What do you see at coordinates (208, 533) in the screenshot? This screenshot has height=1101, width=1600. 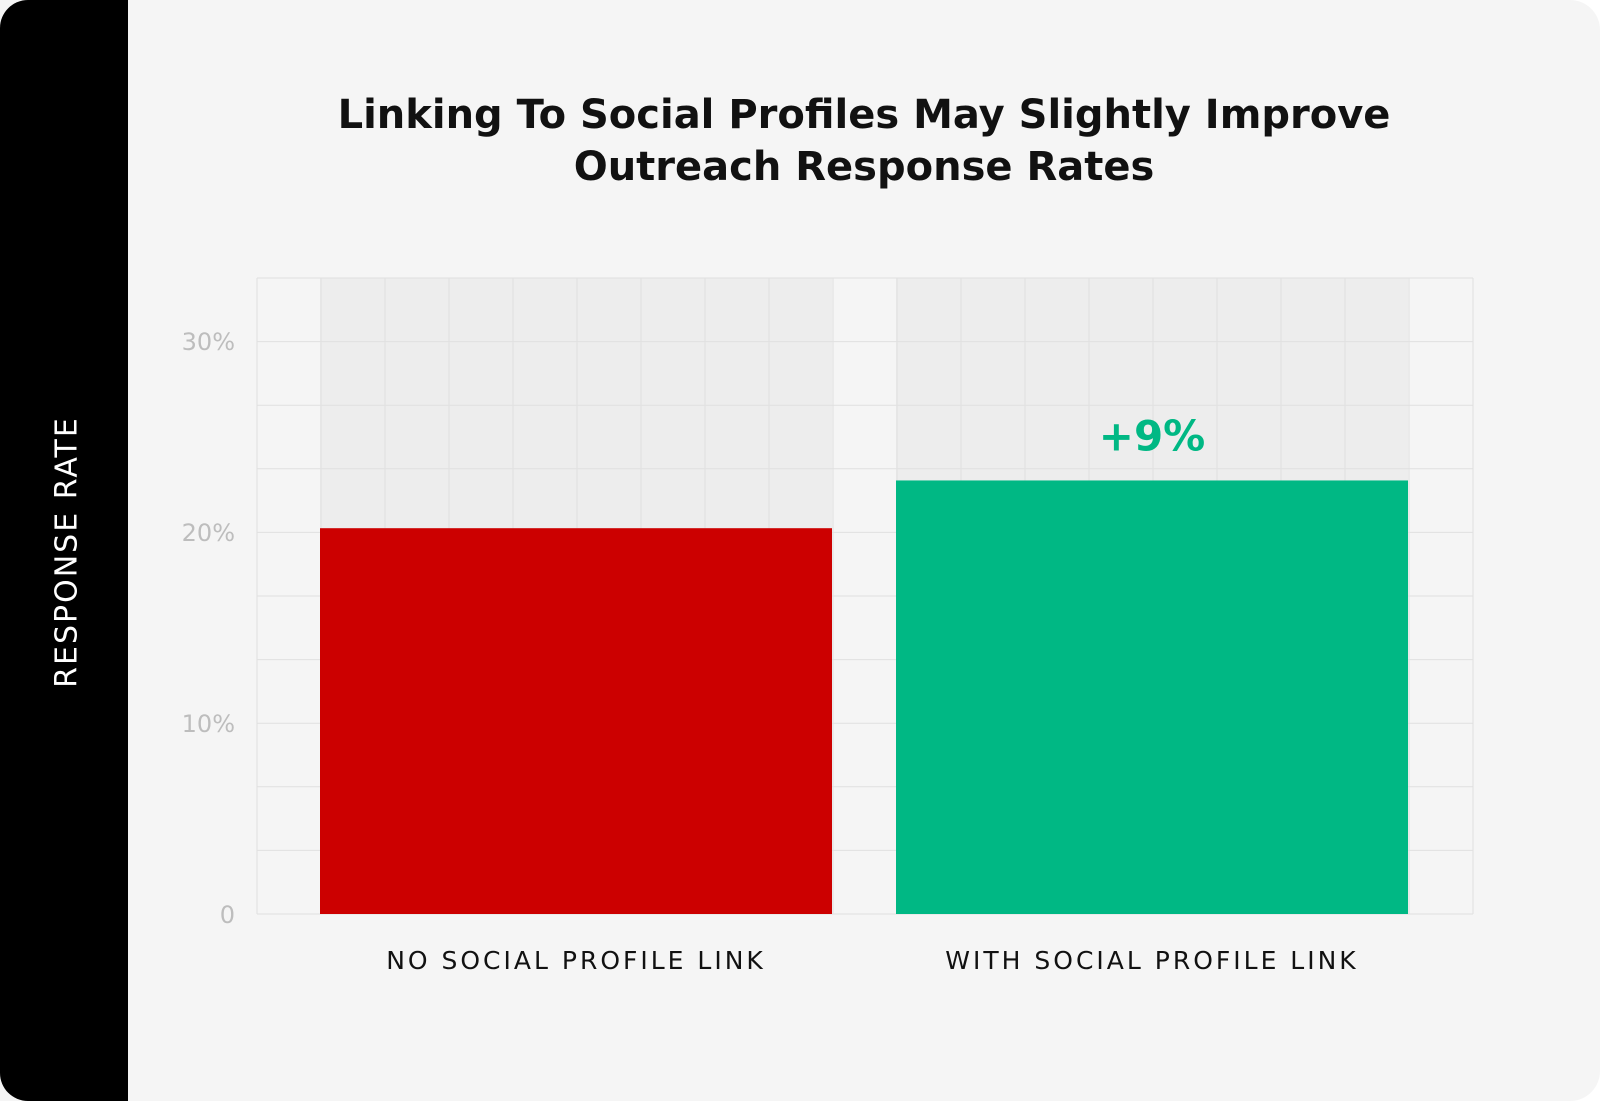 I see `y-tick-label: 20%` at bounding box center [208, 533].